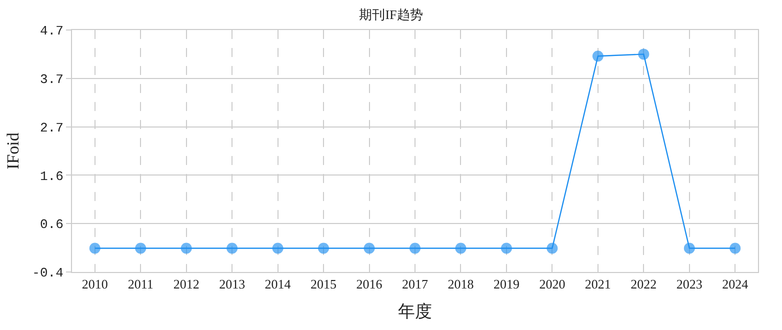 The width and height of the screenshot is (782, 330). What do you see at coordinates (415, 311) in the screenshot?
I see `x-axis-title: 年度` at bounding box center [415, 311].